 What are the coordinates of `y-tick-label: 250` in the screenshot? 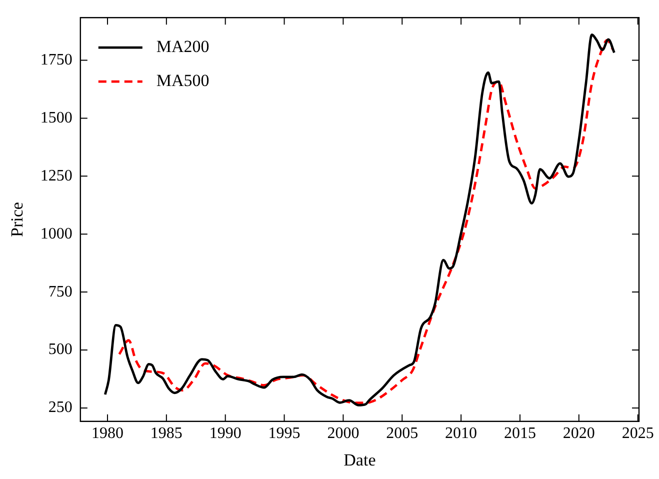 It's located at (60, 407).